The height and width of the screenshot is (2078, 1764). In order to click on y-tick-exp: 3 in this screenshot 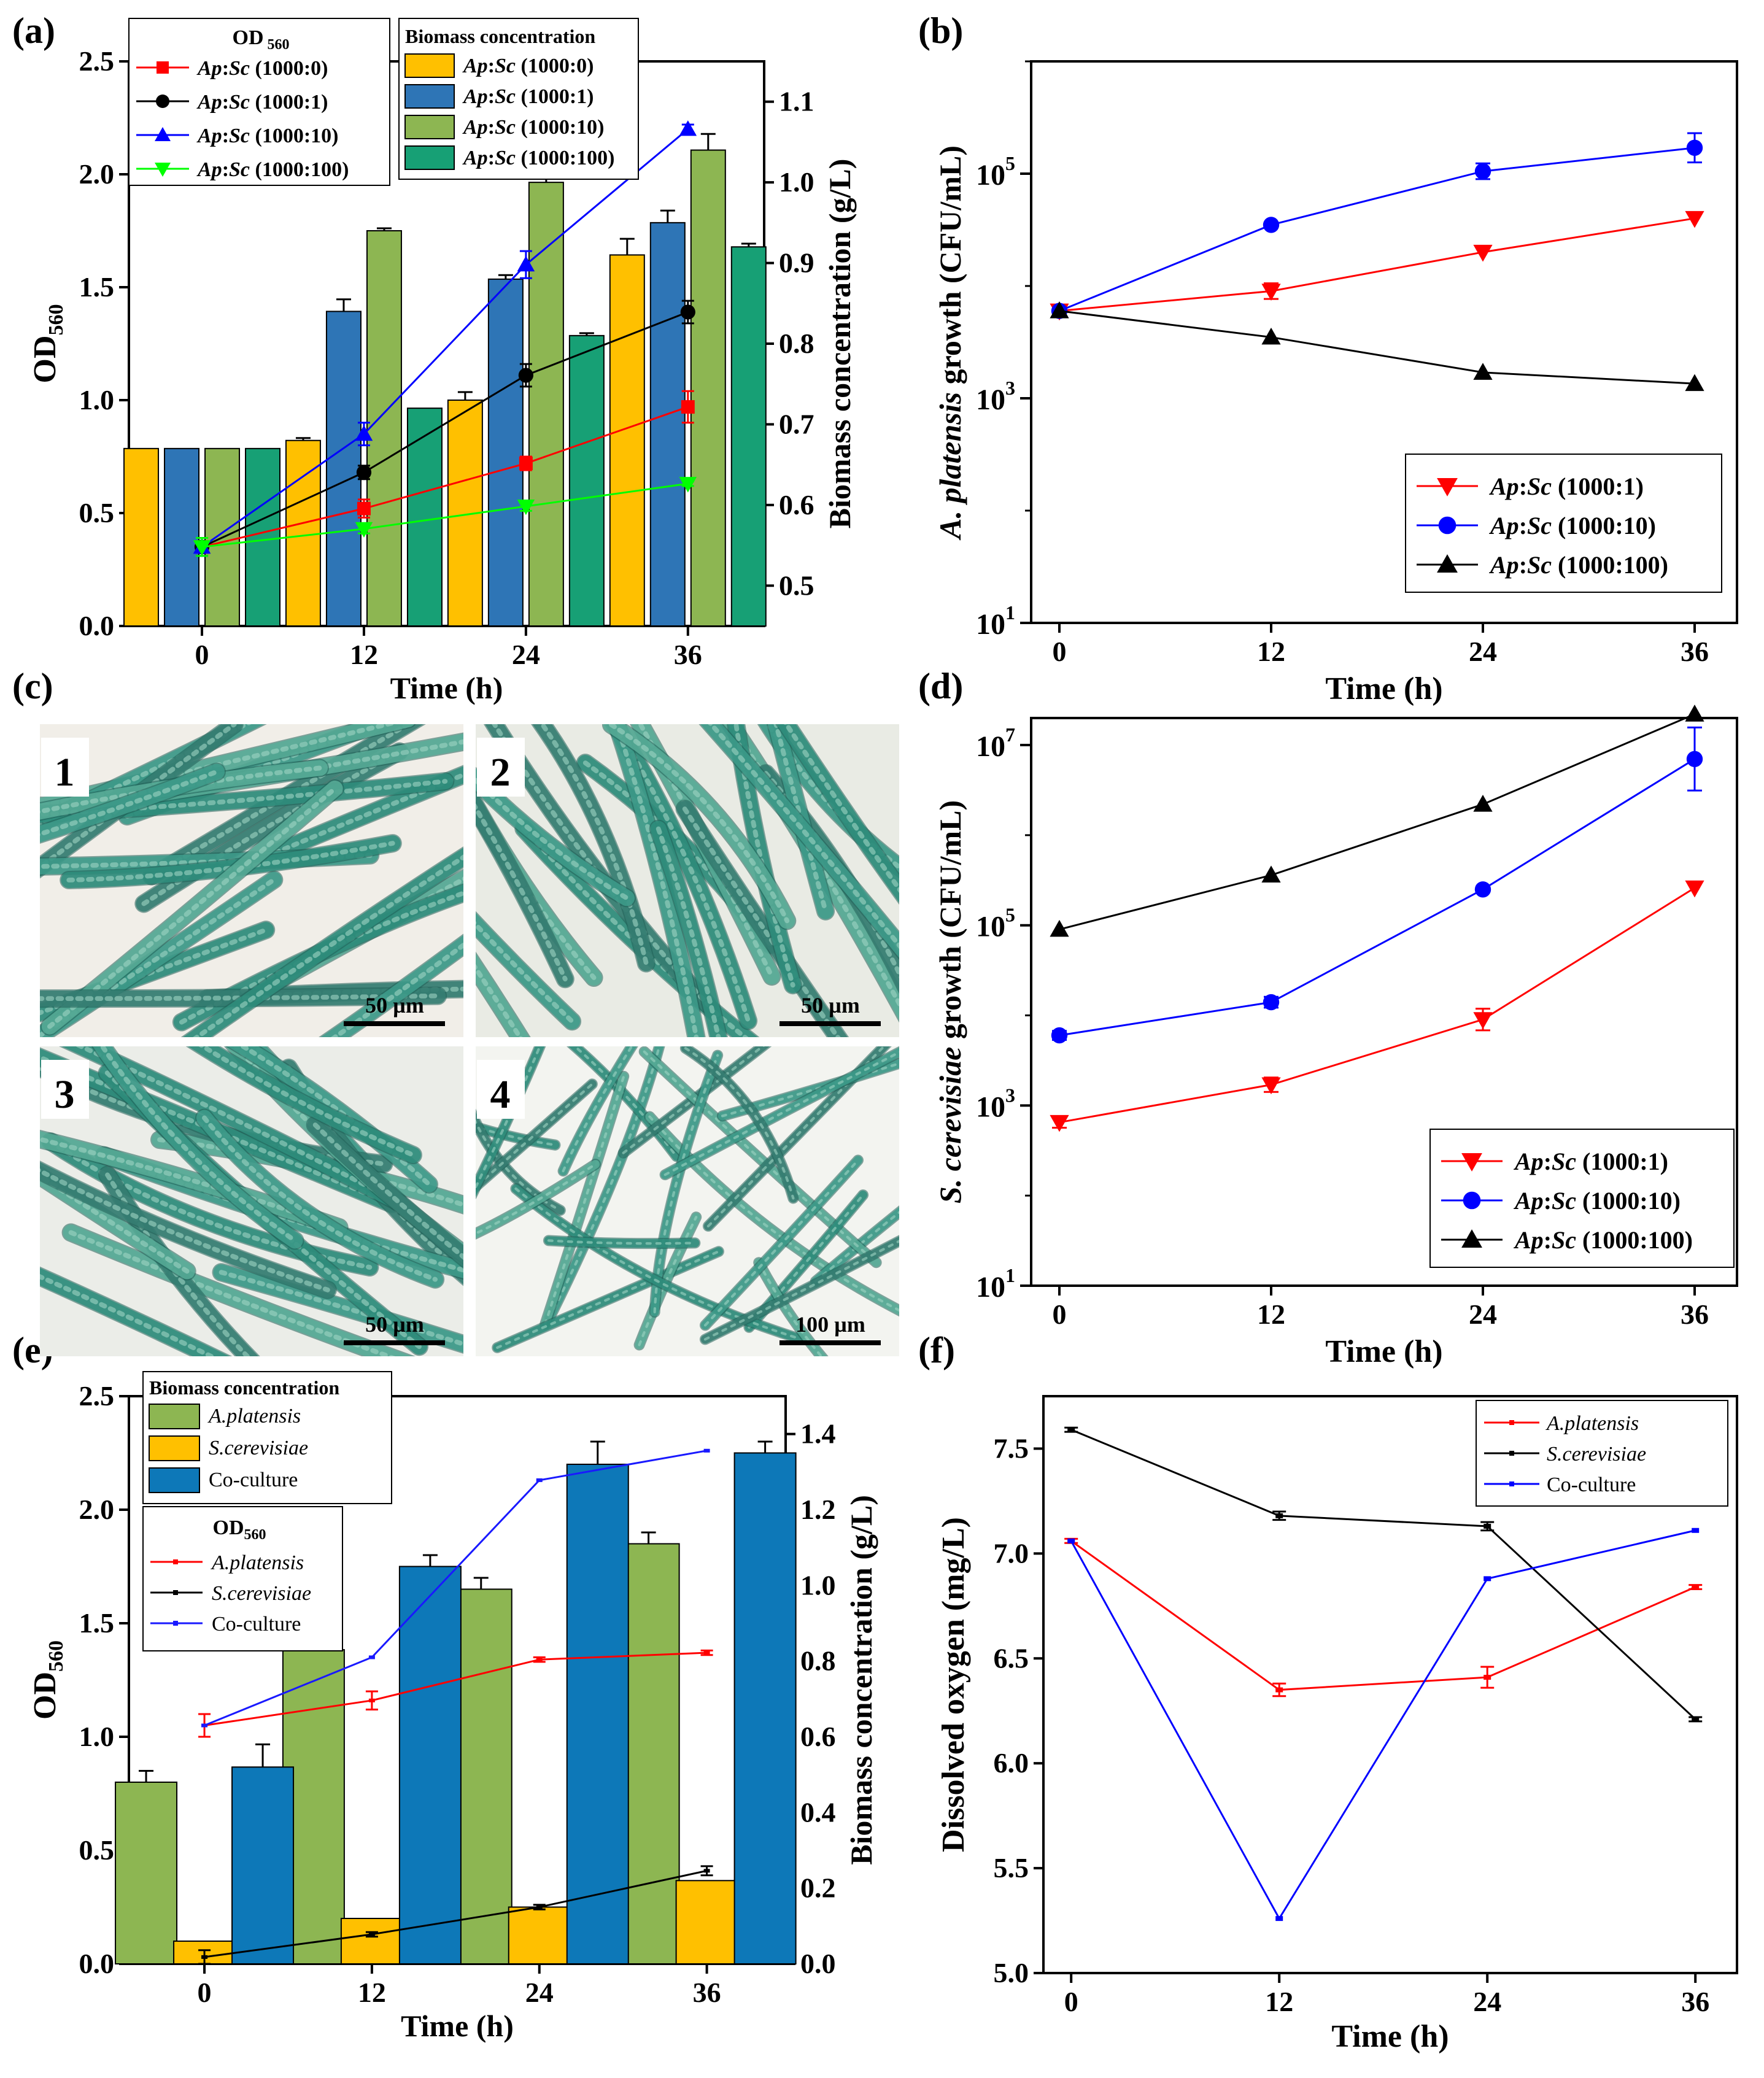, I will do `click(1010, 1095)`.